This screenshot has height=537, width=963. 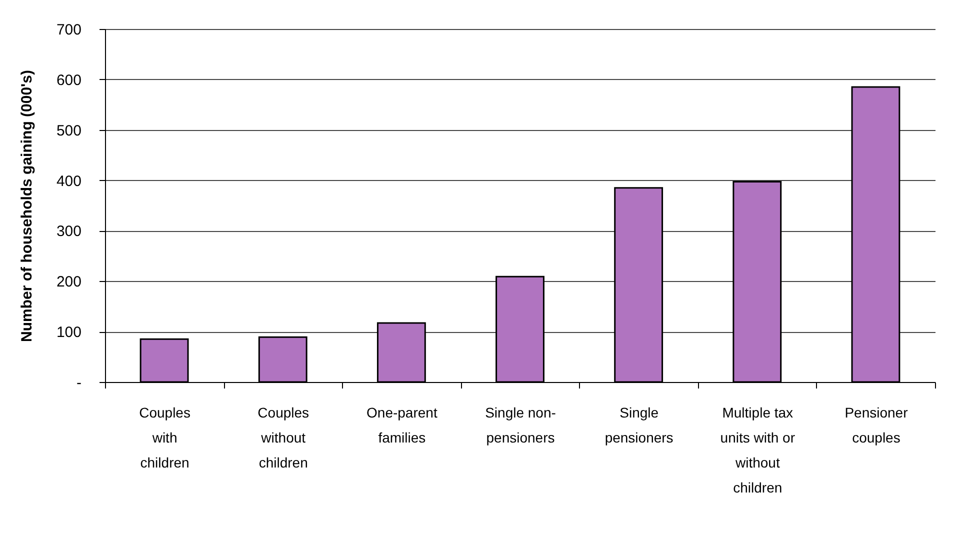 What do you see at coordinates (520, 425) in the screenshot?
I see `x-tick-label: Single non-pensioners` at bounding box center [520, 425].